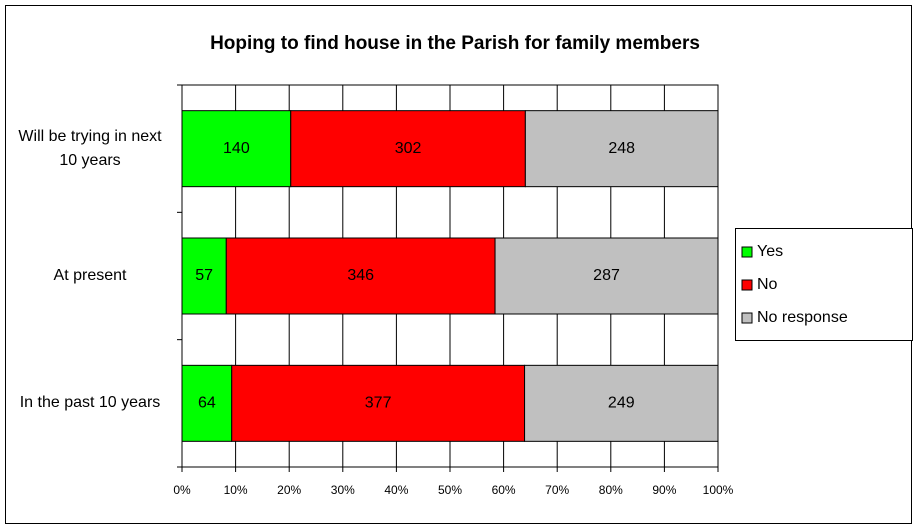 The image size is (915, 529). I want to click on x-tick-label: 90%, so click(664, 490).